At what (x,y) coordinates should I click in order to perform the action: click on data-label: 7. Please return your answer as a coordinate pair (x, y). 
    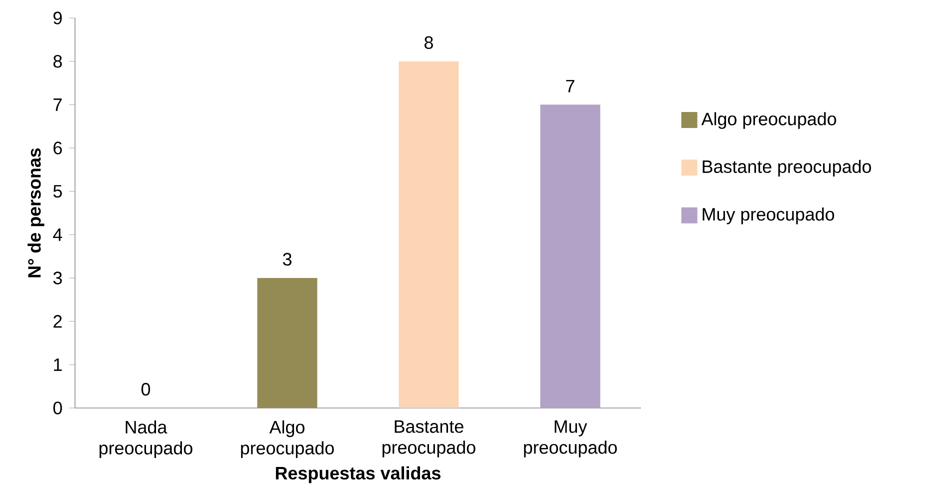
    Looking at the image, I should click on (570, 86).